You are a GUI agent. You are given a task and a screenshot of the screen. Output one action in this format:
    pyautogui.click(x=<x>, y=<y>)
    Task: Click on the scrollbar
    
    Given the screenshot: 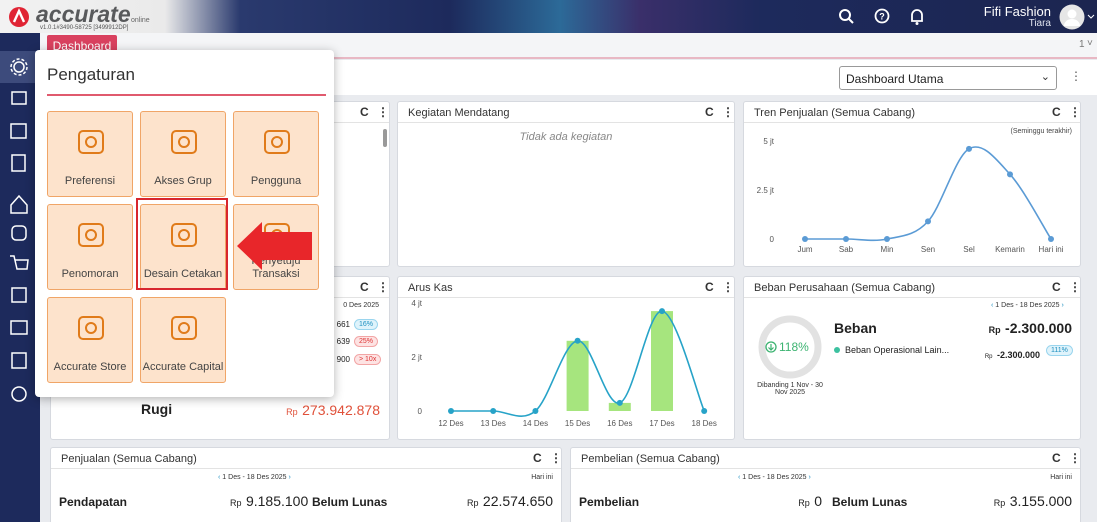 What is the action you would take?
    pyautogui.click(x=385, y=138)
    